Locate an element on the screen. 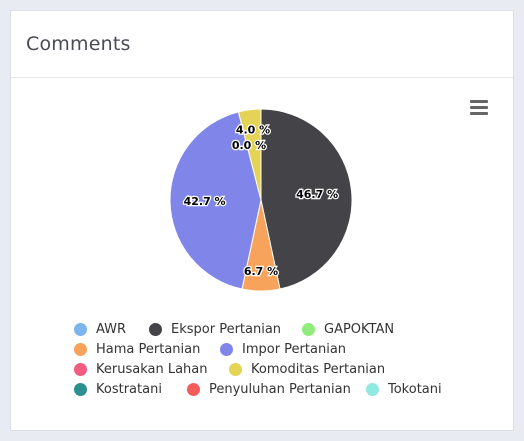 The height and width of the screenshot is (441, 524). pie-slice-komoditas-pertanian is located at coordinates (249, 154).